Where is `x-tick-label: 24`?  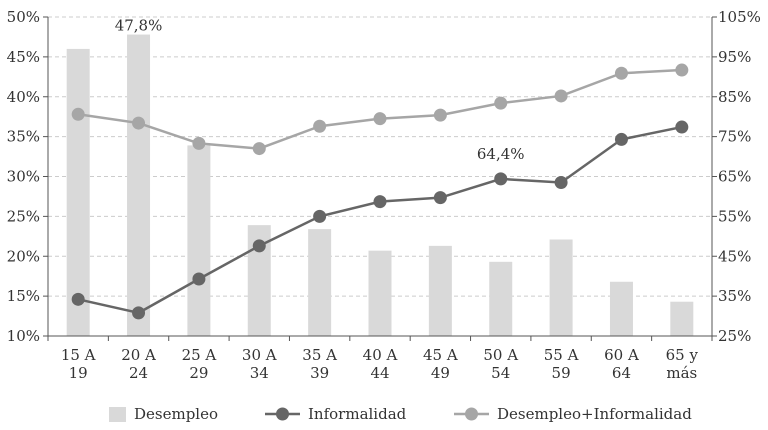 x-tick-label: 24 is located at coordinates (138, 373).